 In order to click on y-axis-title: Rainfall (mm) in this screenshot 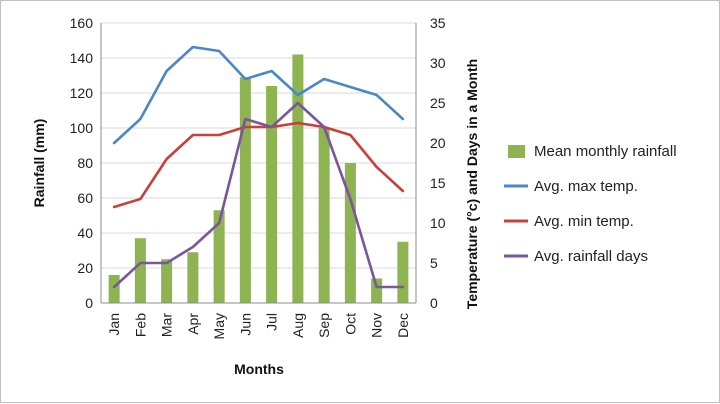, I will do `click(39, 163)`.